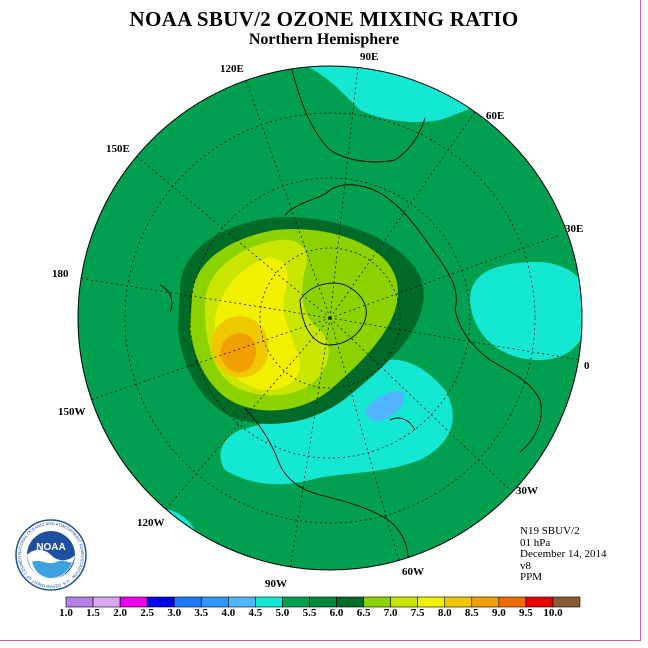  Describe the element at coordinates (336, 422) in the screenshot. I see `field-cyan-south` at that location.